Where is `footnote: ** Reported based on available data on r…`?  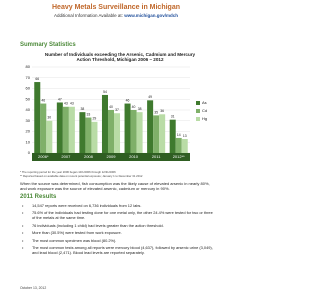 footnote: ** Reported based on available data on r… is located at coordinates (81, 175).